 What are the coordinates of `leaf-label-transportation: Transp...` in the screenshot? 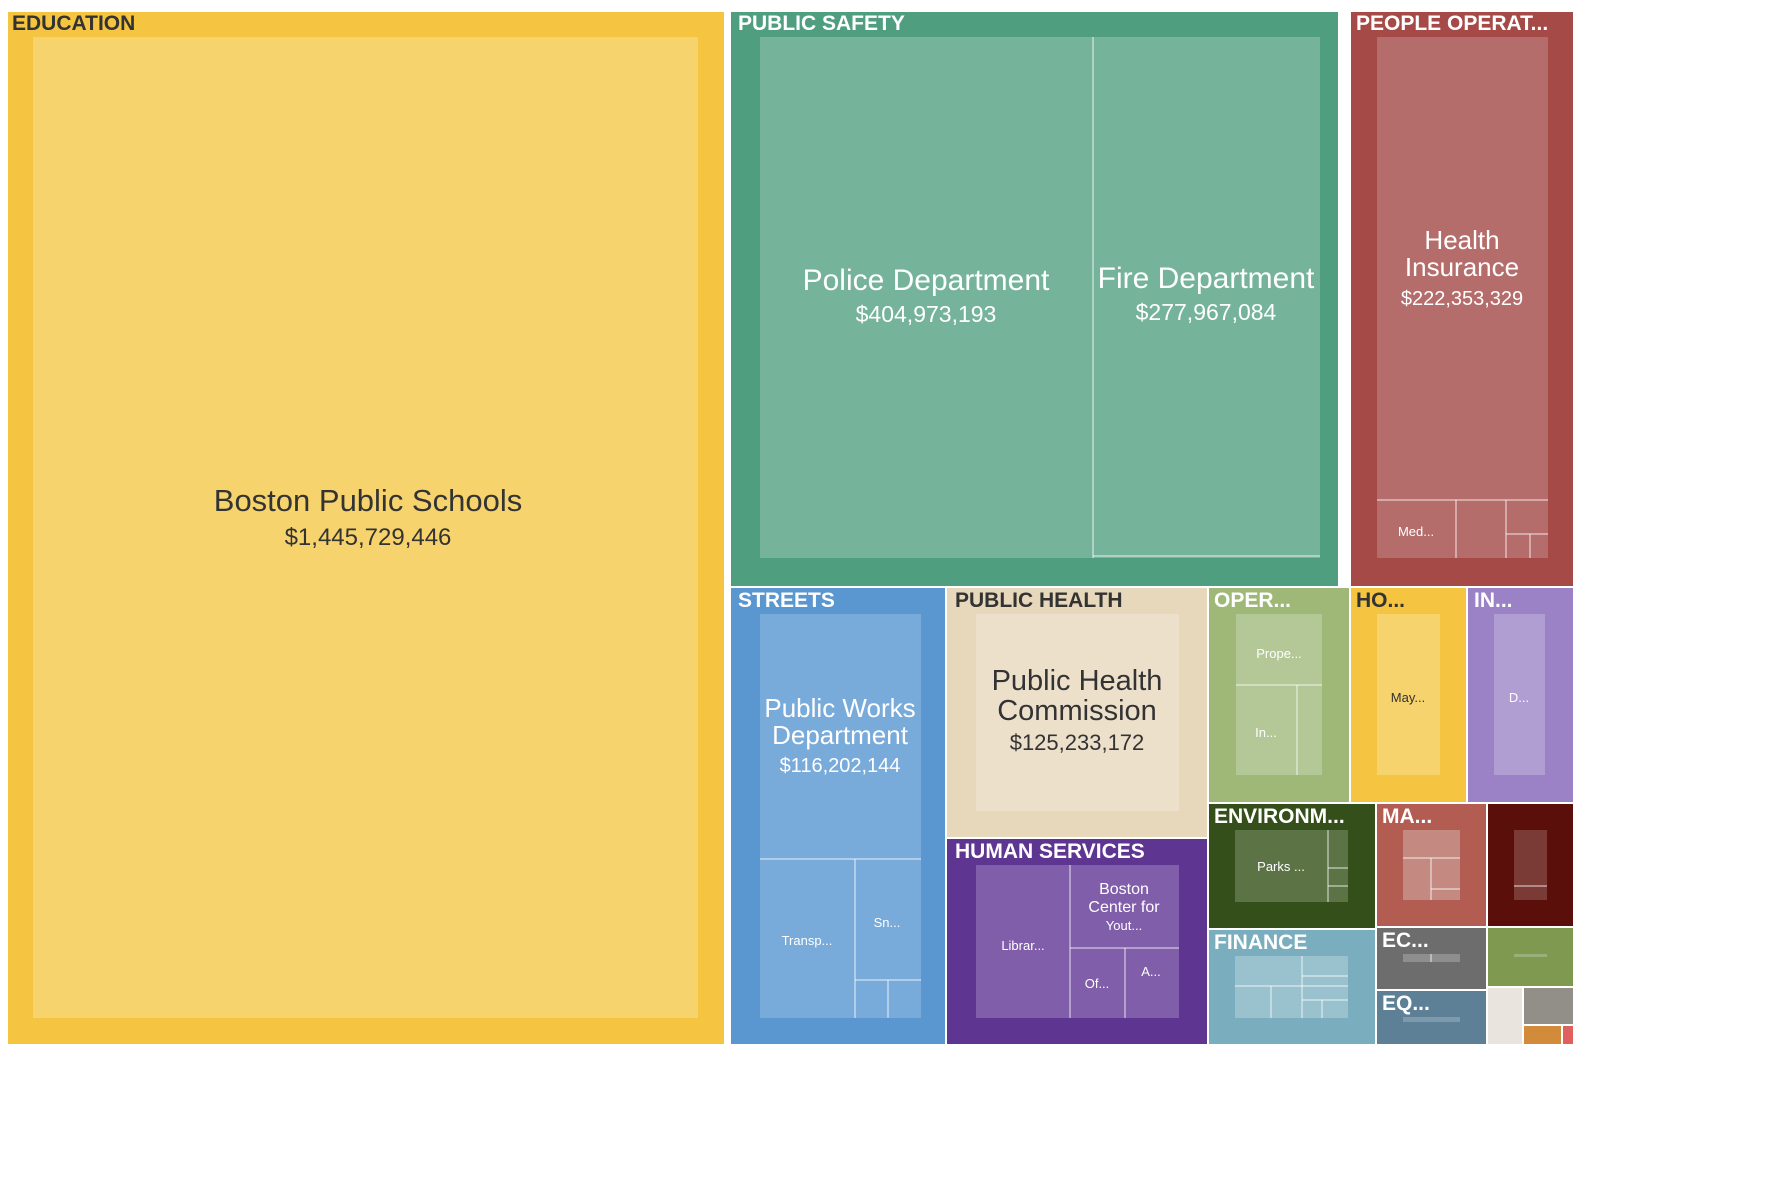 It's located at (807, 940).